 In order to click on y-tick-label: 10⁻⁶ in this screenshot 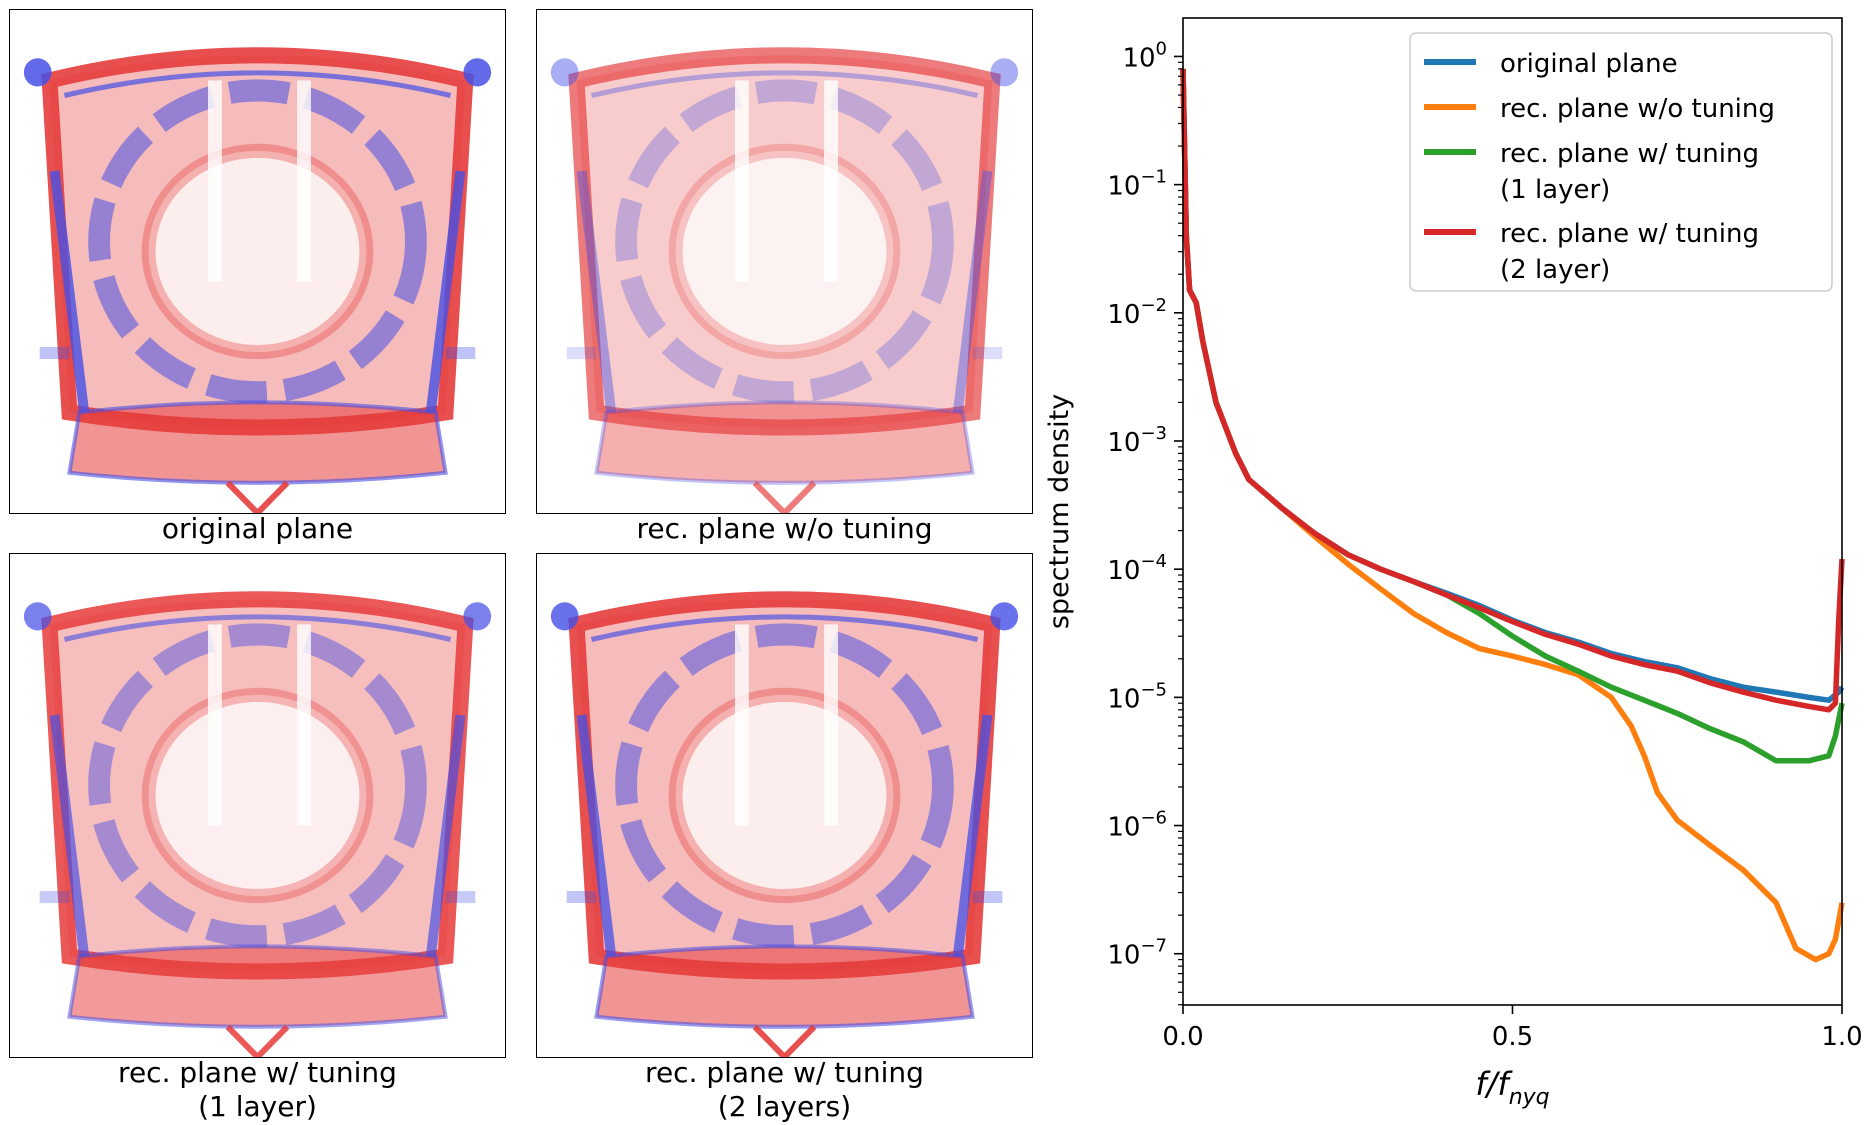, I will do `click(1137, 825)`.